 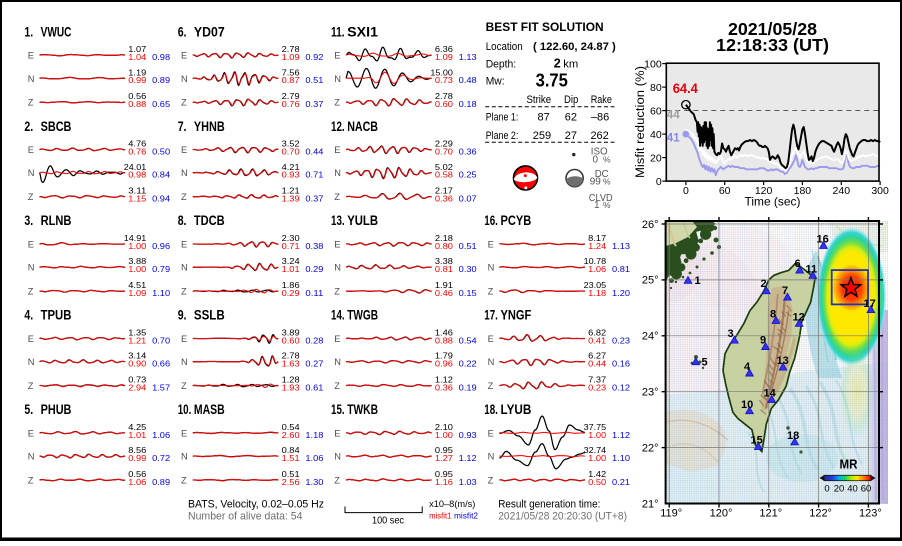 I want to click on svg-text: MASB, so click(x=209, y=409).